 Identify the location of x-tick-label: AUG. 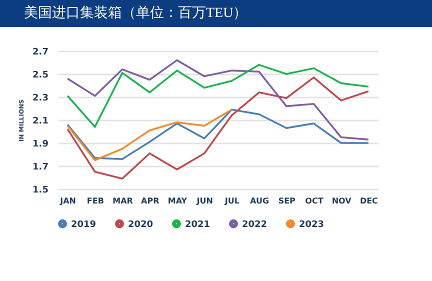
(260, 201).